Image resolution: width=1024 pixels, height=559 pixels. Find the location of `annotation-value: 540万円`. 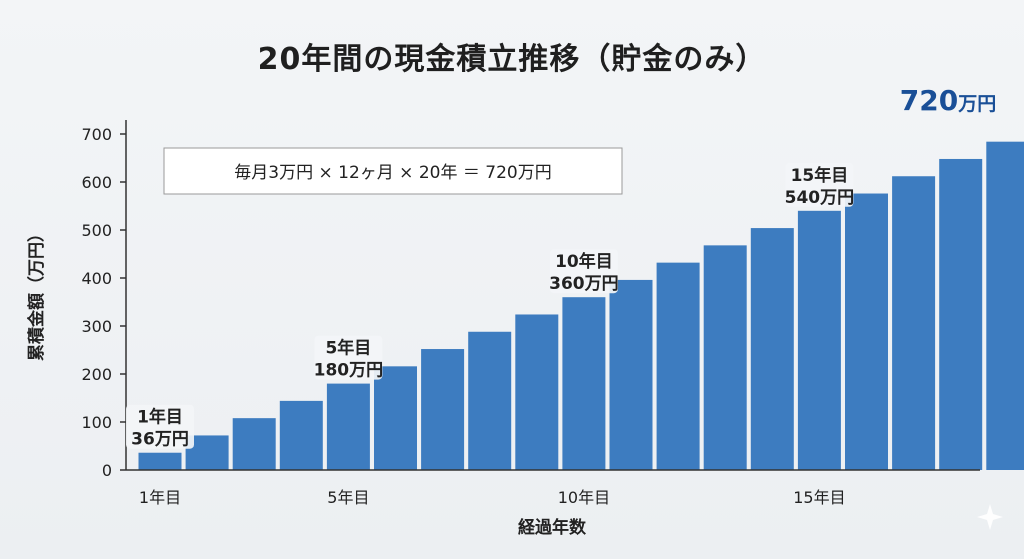

annotation-value: 540万円 is located at coordinates (820, 198).